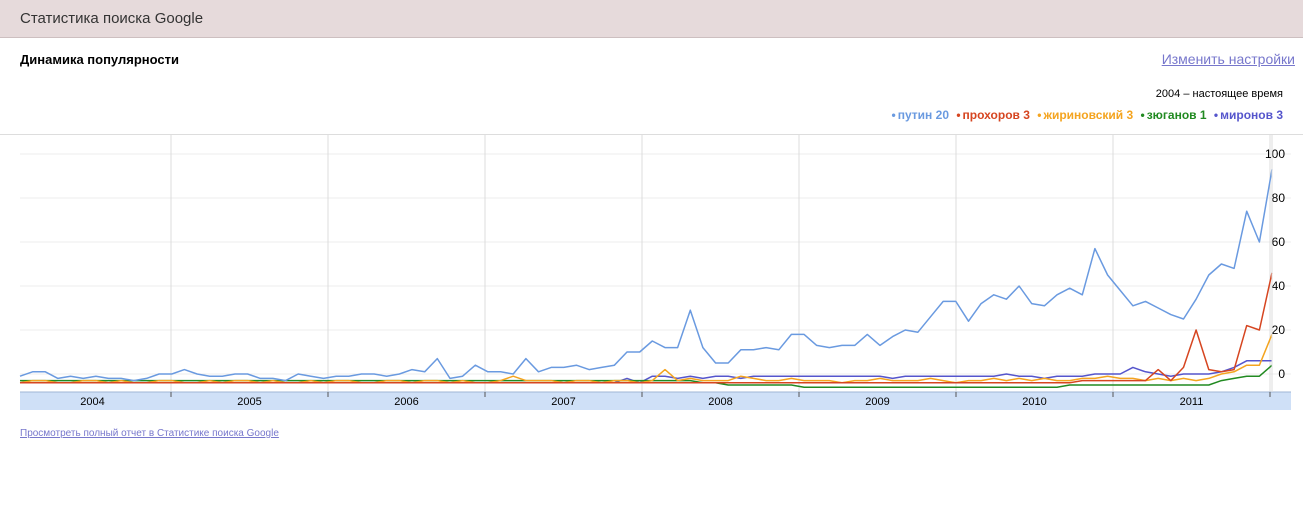 Image resolution: width=1303 pixels, height=528 pixels. I want to click on legend-label: прохоров 3, so click(996, 115).